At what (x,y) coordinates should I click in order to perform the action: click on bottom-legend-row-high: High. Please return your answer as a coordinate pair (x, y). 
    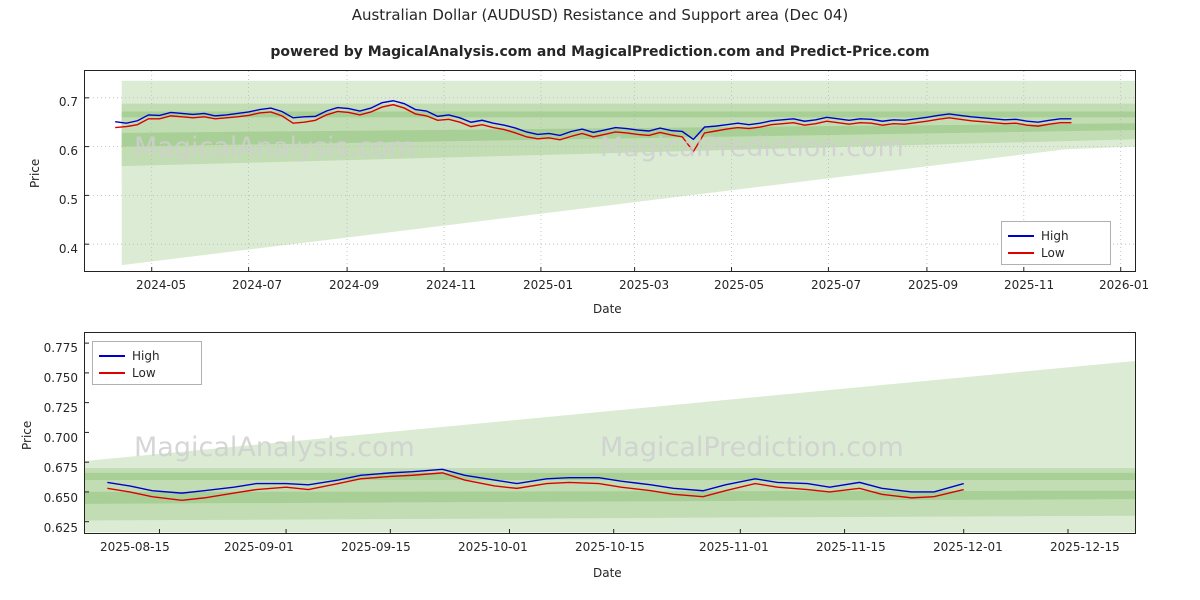
    Looking at the image, I should click on (146, 355).